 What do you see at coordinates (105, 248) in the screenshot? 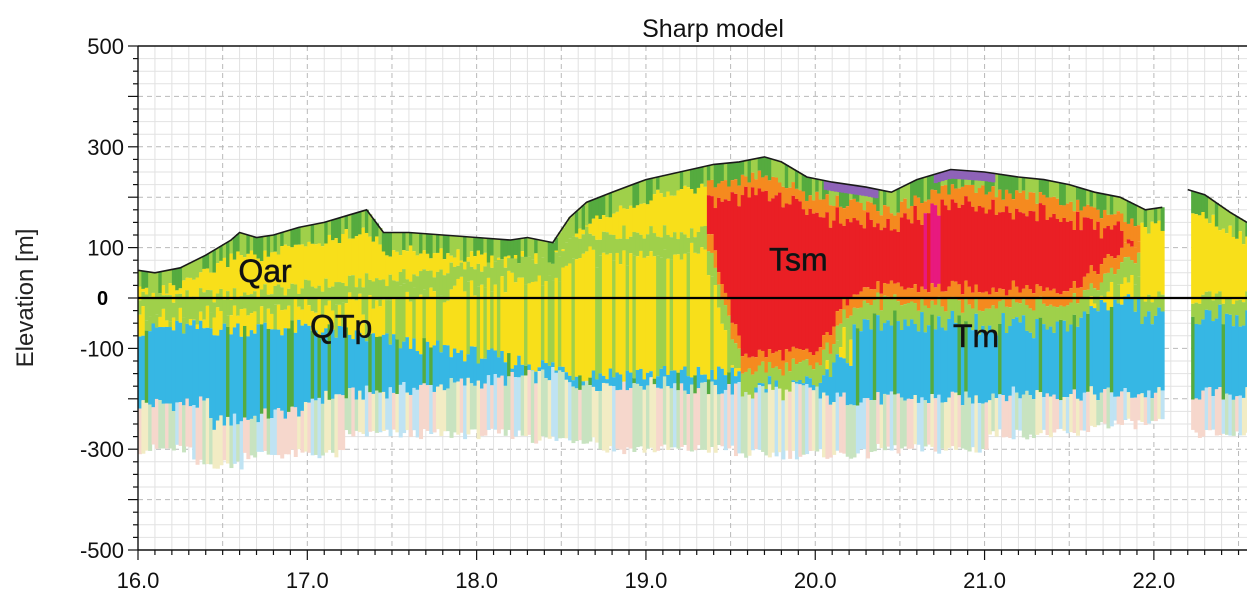
I see `y-tick-label: 100` at bounding box center [105, 248].